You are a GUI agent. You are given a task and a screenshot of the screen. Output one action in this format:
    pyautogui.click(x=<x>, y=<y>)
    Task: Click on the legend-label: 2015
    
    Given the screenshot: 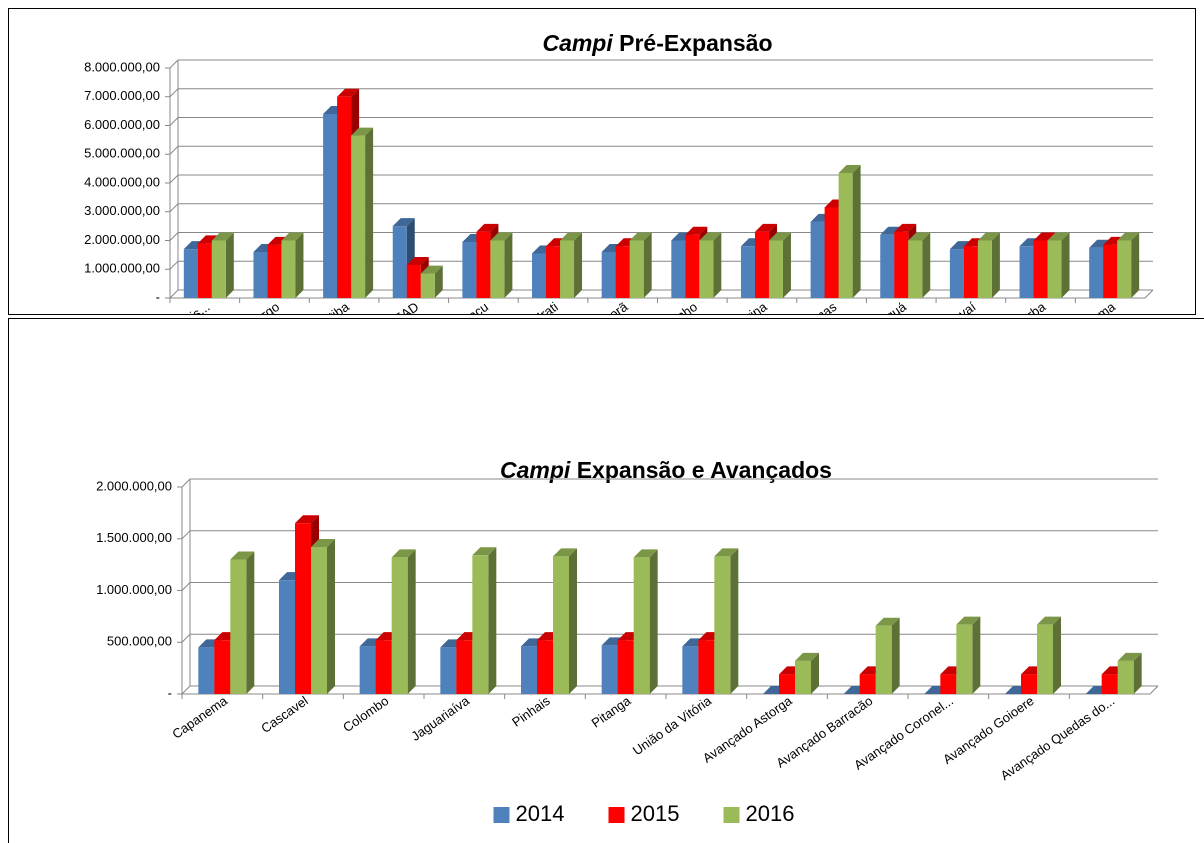 What is the action you would take?
    pyautogui.click(x=655, y=813)
    